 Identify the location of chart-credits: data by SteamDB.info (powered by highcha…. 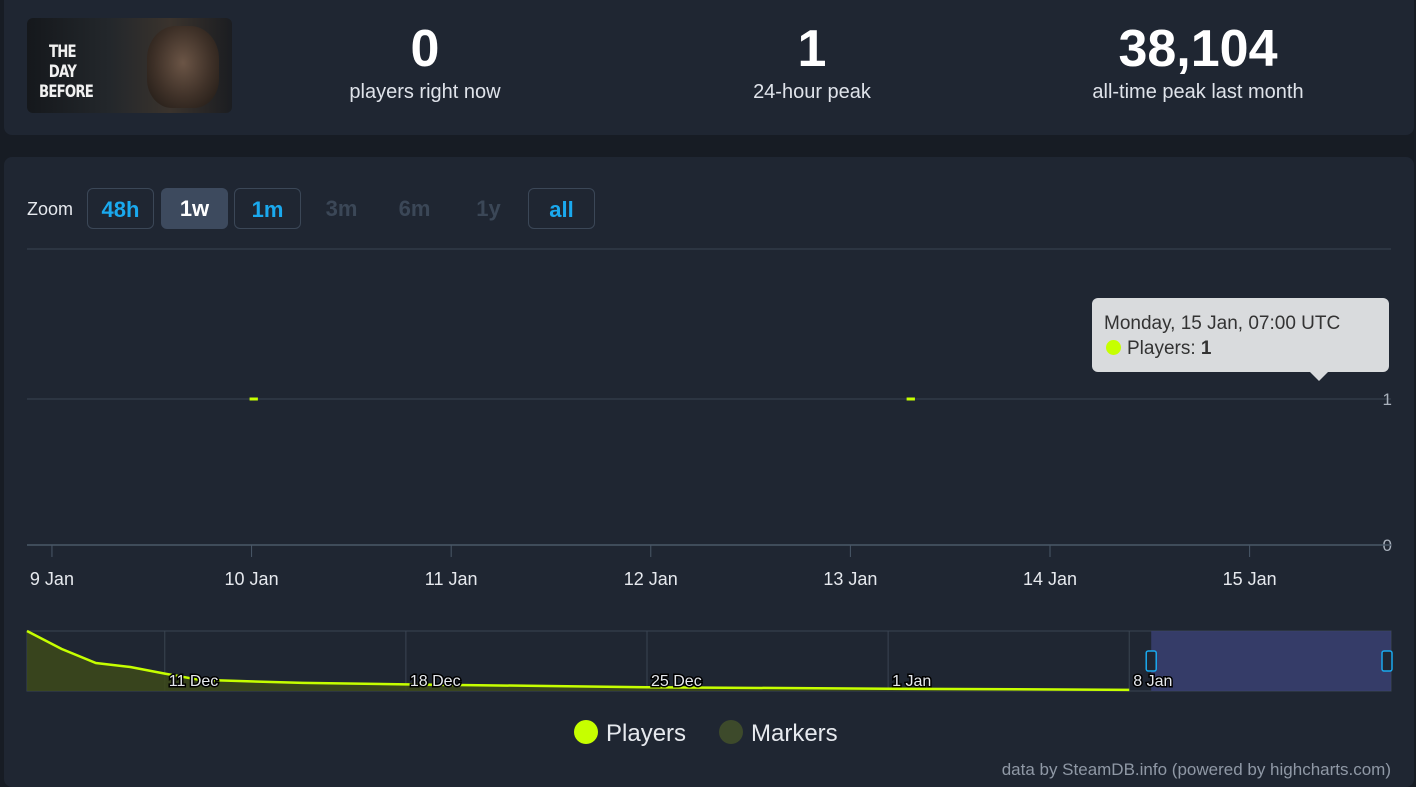
(1196, 769).